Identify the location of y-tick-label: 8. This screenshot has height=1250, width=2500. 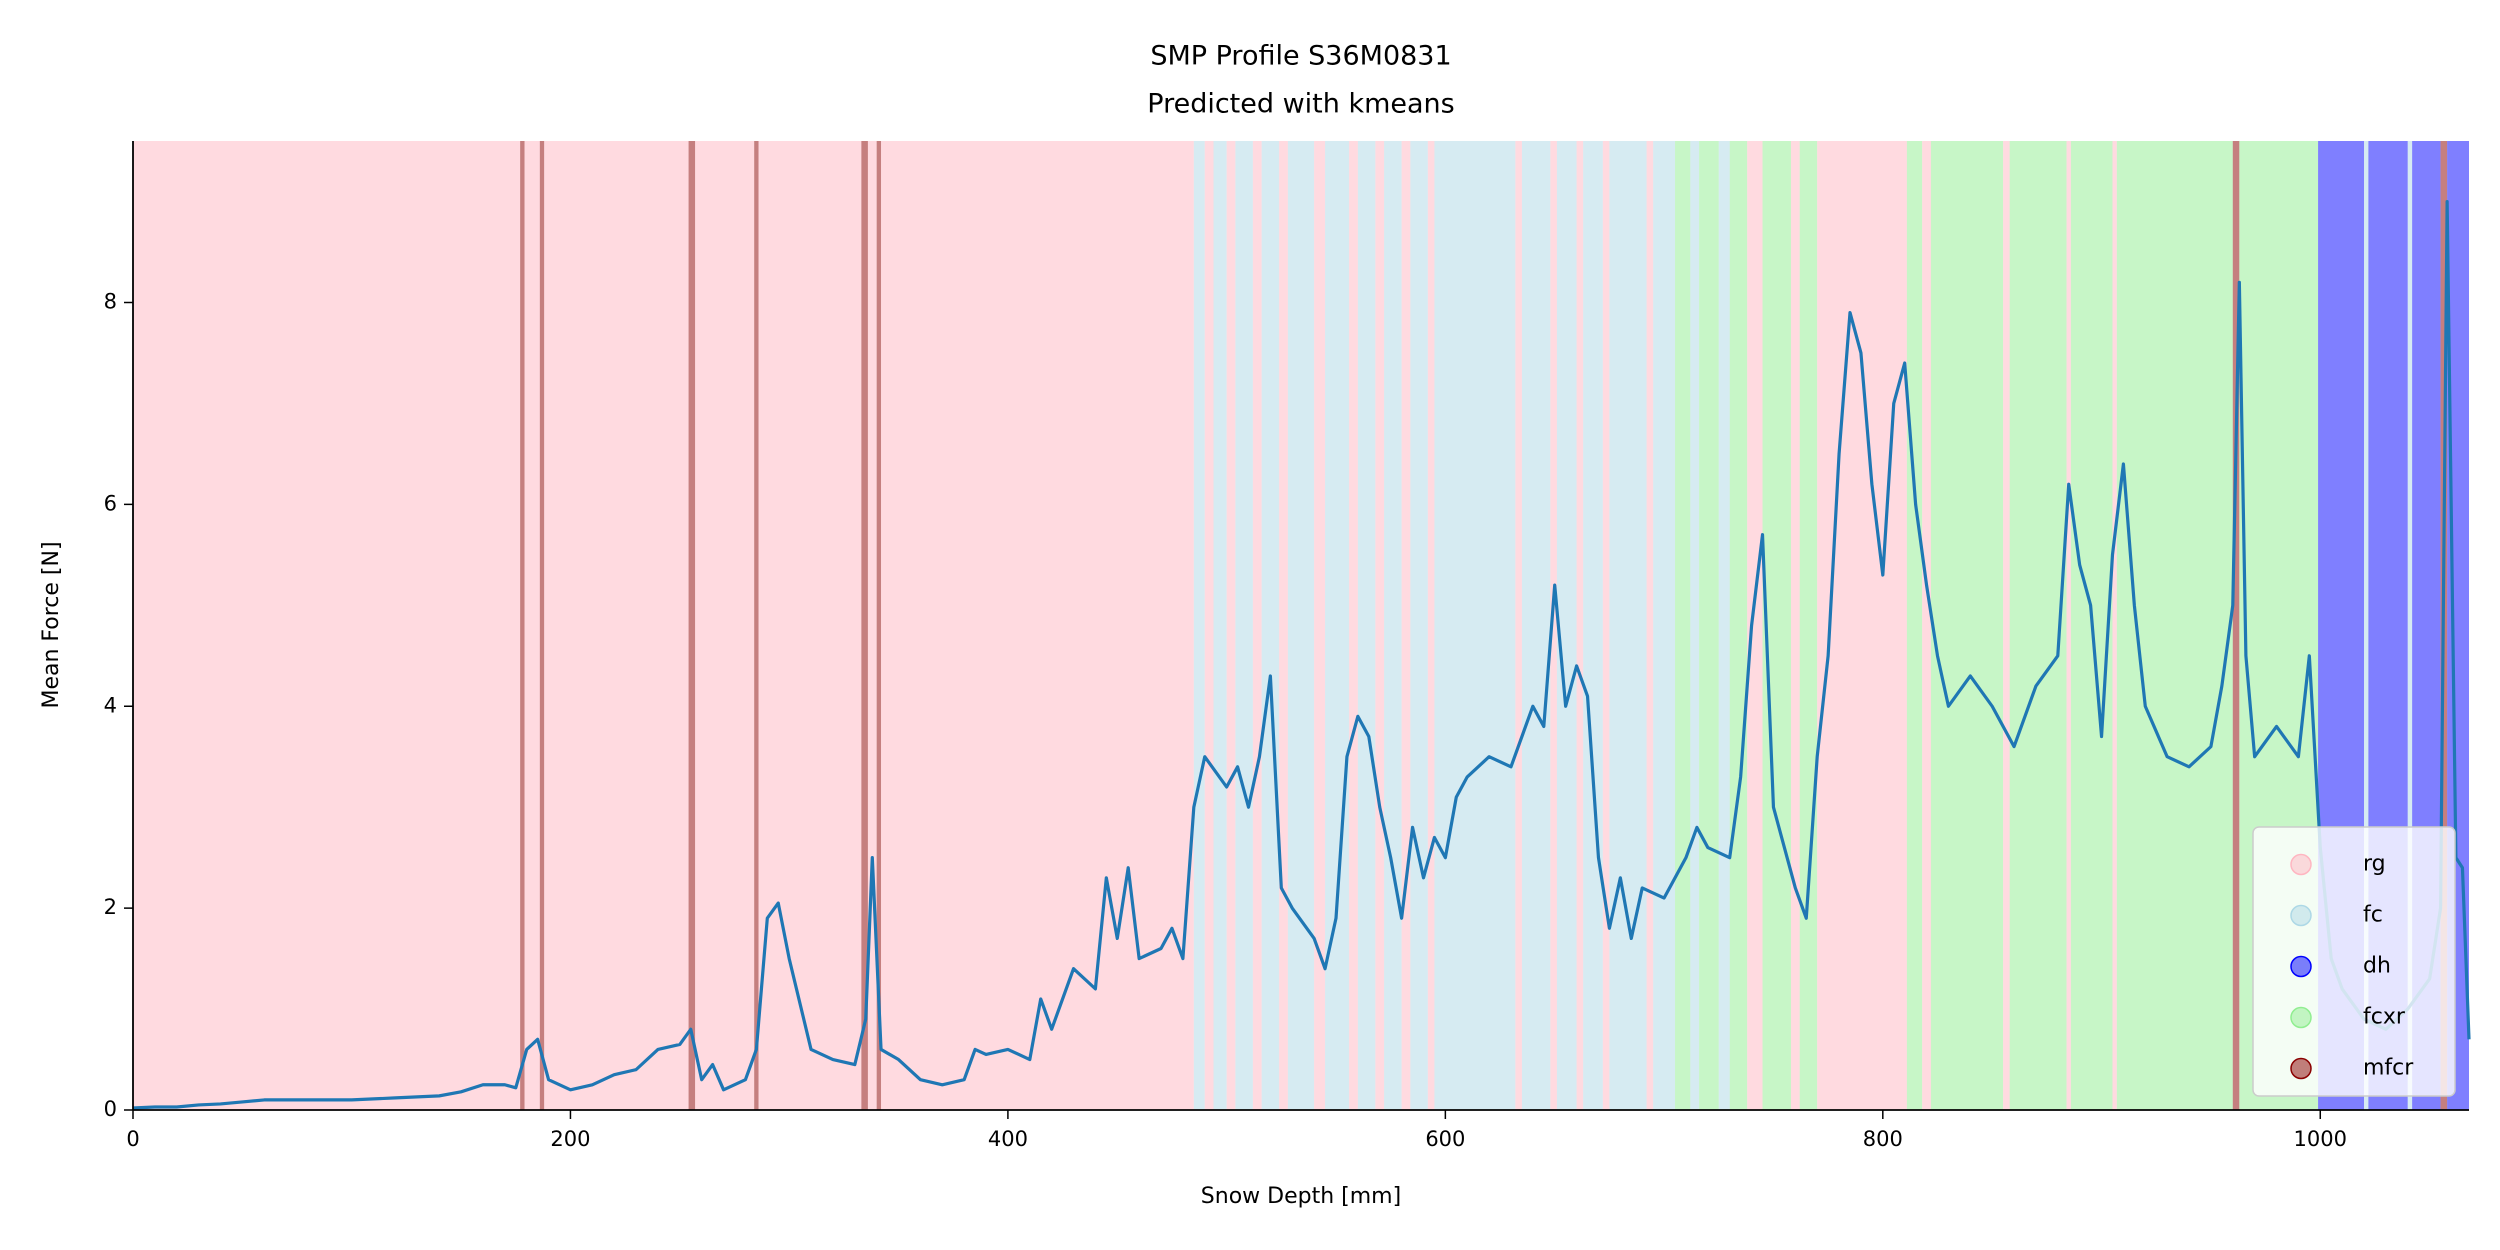
(110, 302).